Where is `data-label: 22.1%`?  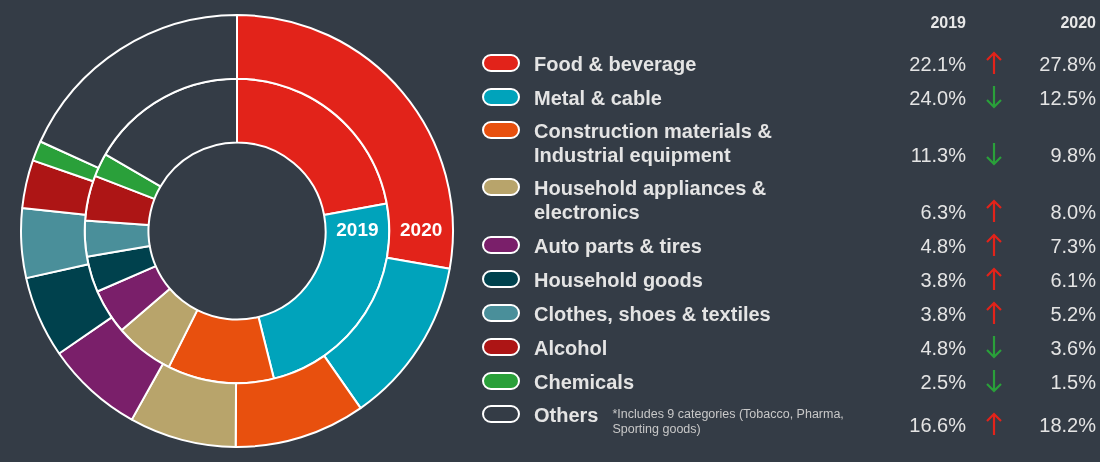 data-label: 22.1% is located at coordinates (937, 64).